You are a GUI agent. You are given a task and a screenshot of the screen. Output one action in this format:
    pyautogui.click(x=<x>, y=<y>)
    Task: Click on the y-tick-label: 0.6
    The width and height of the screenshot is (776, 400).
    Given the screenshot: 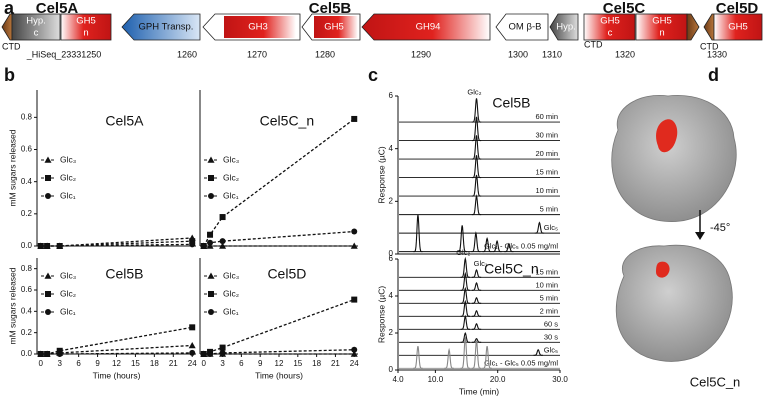 What is the action you would take?
    pyautogui.click(x=27, y=289)
    